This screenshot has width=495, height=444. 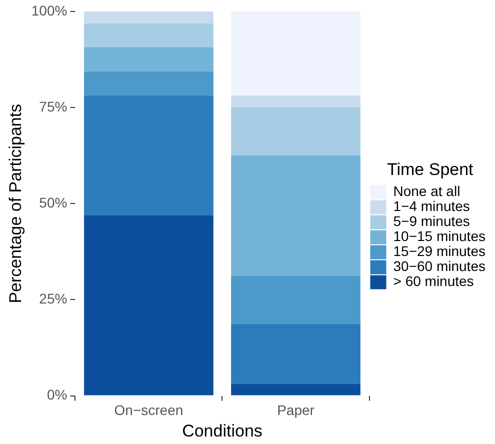 I want to click on y-tick-label: 100%, so click(x=49, y=10).